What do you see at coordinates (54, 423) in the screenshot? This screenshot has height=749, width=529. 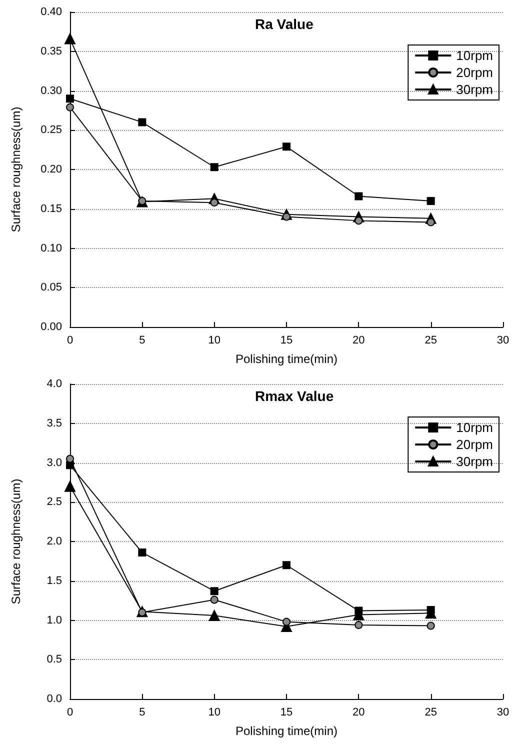 I see `y-tick-label: 3.5` at bounding box center [54, 423].